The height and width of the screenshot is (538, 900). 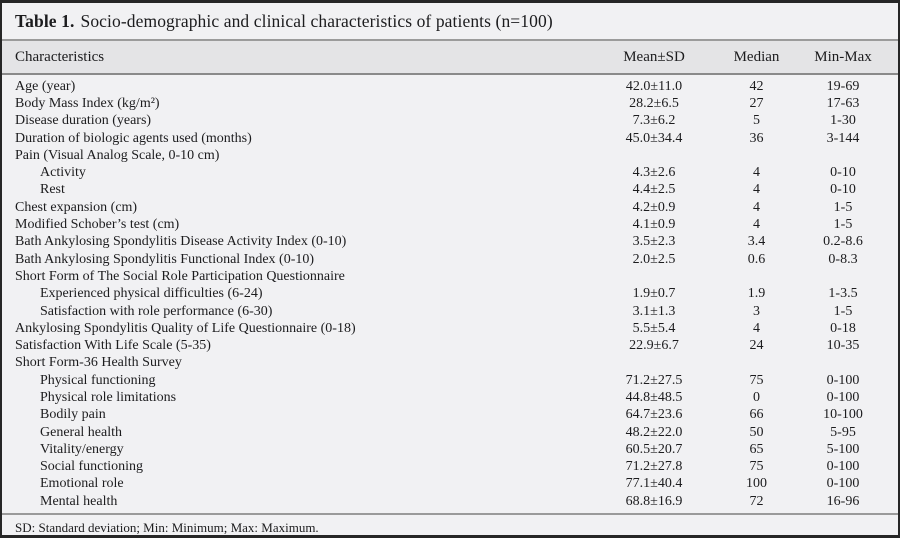 What do you see at coordinates (81, 432) in the screenshot?
I see `row-label: General health` at bounding box center [81, 432].